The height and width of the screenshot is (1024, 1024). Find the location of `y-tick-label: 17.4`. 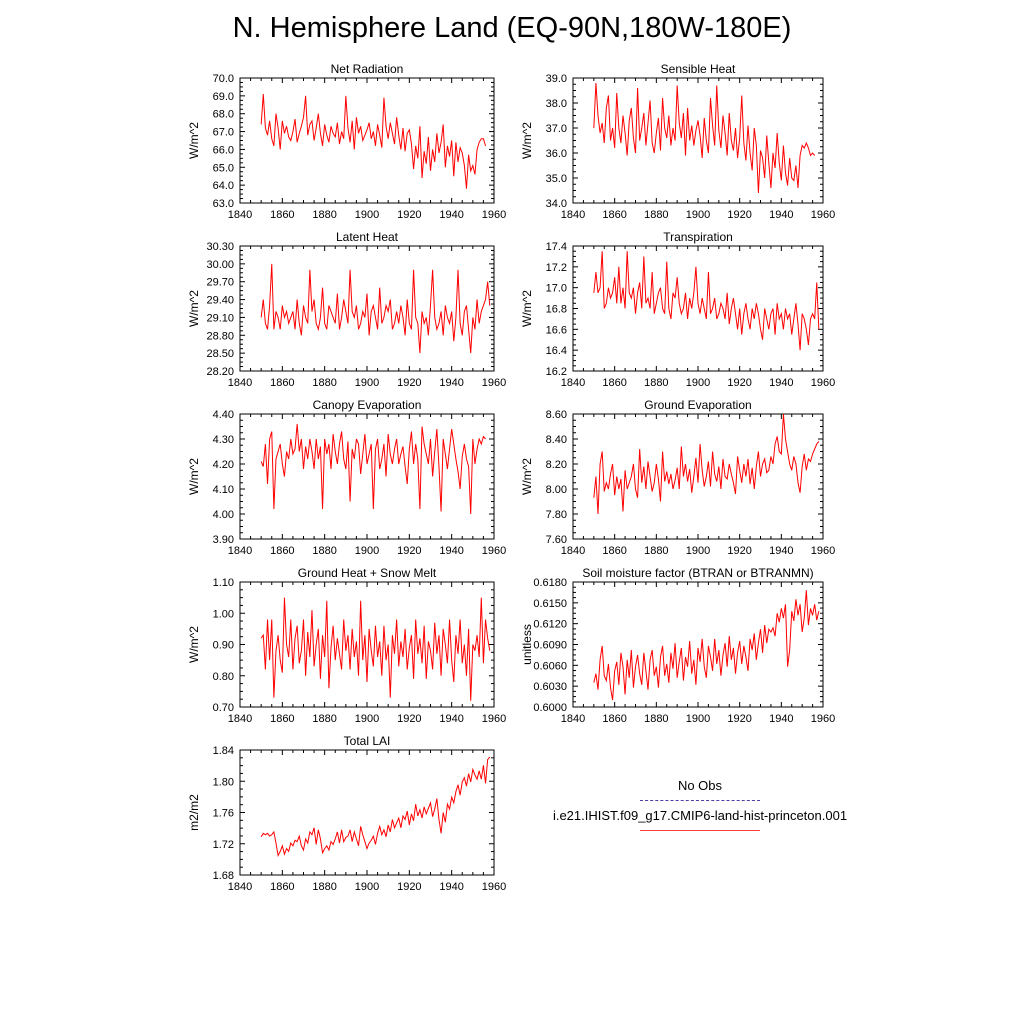

y-tick-label: 17.4 is located at coordinates (556, 247).